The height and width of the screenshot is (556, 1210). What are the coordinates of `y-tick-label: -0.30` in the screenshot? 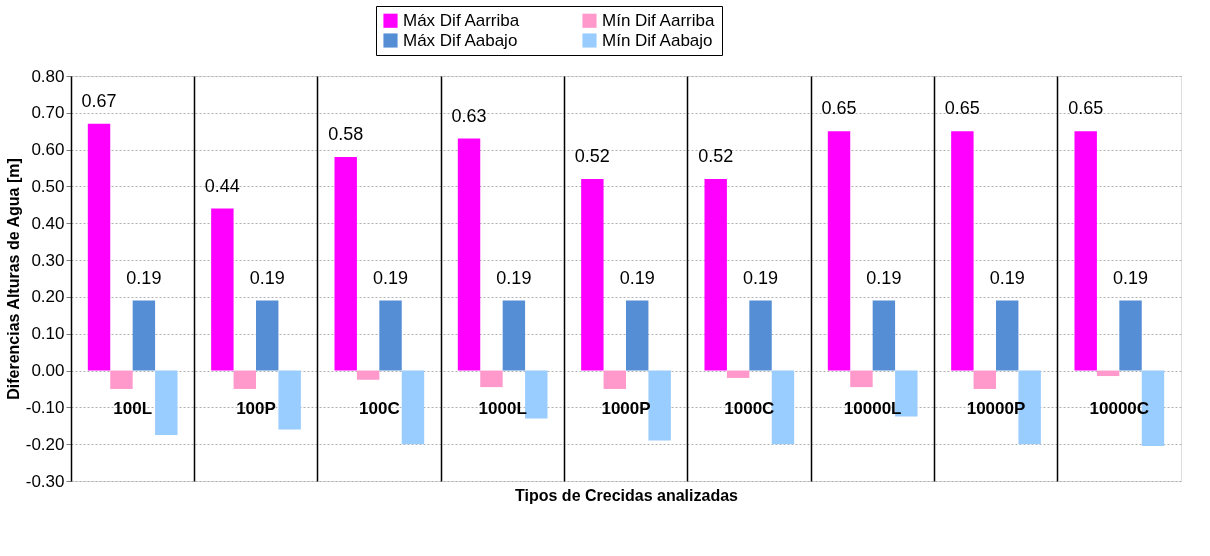 It's located at (45, 481).